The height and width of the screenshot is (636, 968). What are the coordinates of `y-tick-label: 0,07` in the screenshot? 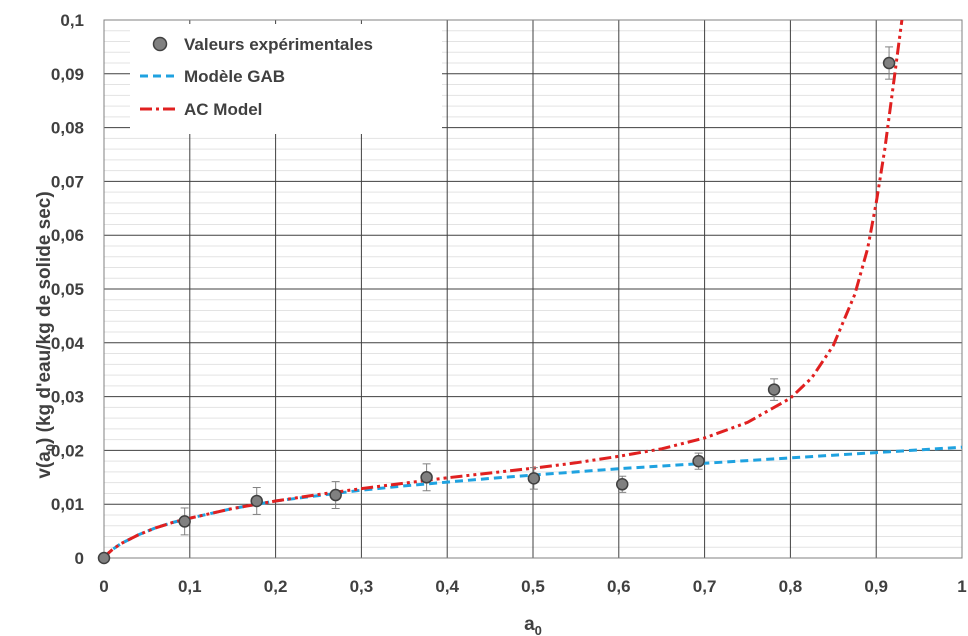 It's located at (67, 181).